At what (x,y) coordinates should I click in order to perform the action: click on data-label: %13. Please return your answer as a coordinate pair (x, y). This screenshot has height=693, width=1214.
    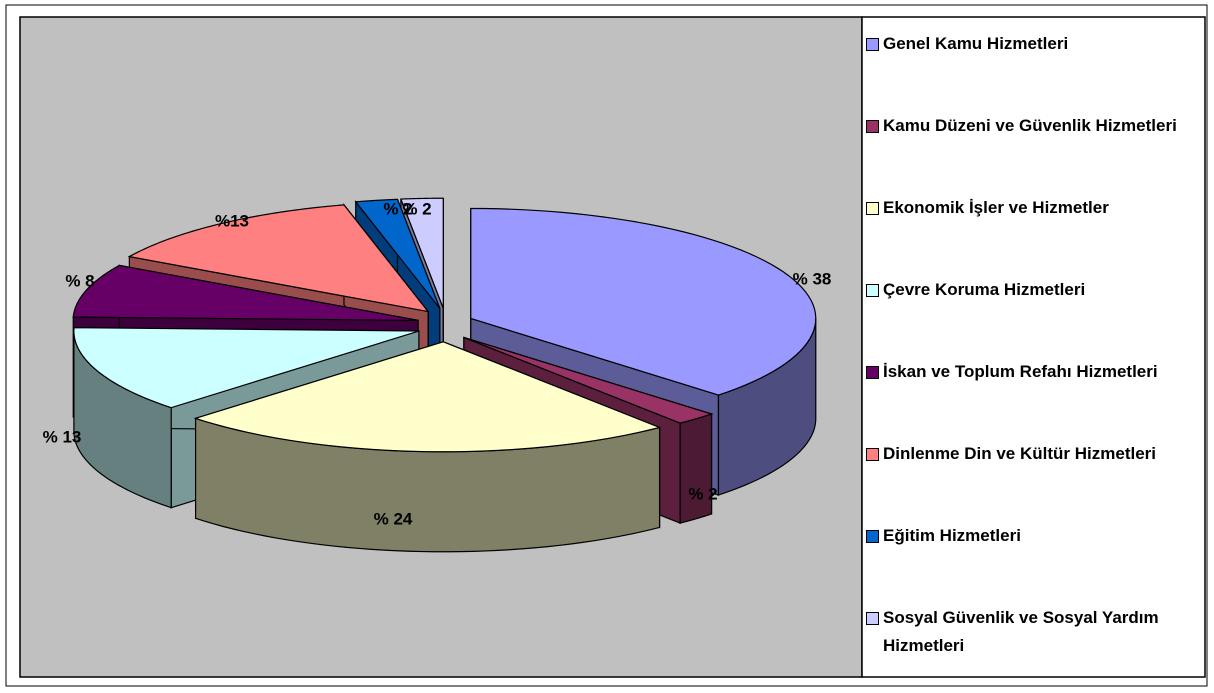
    Looking at the image, I should click on (232, 220).